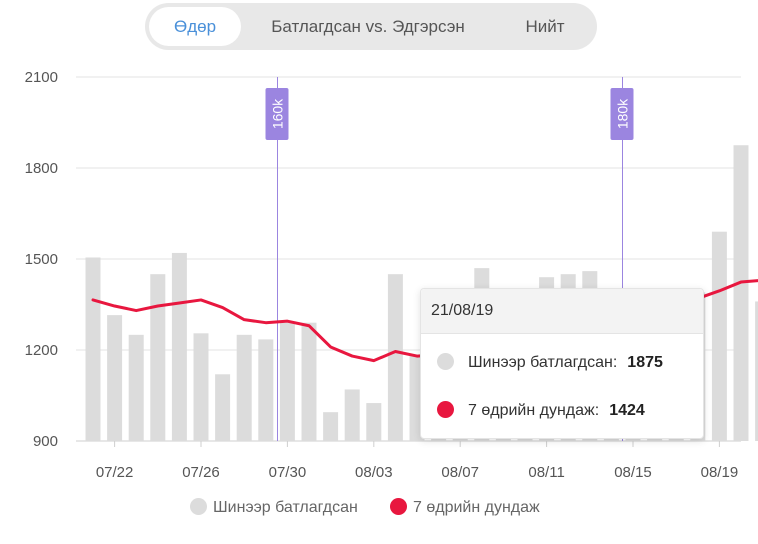 This screenshot has height=544, width=758. Describe the element at coordinates (627, 410) in the screenshot. I see `tooltip-row-value: 1424` at that location.